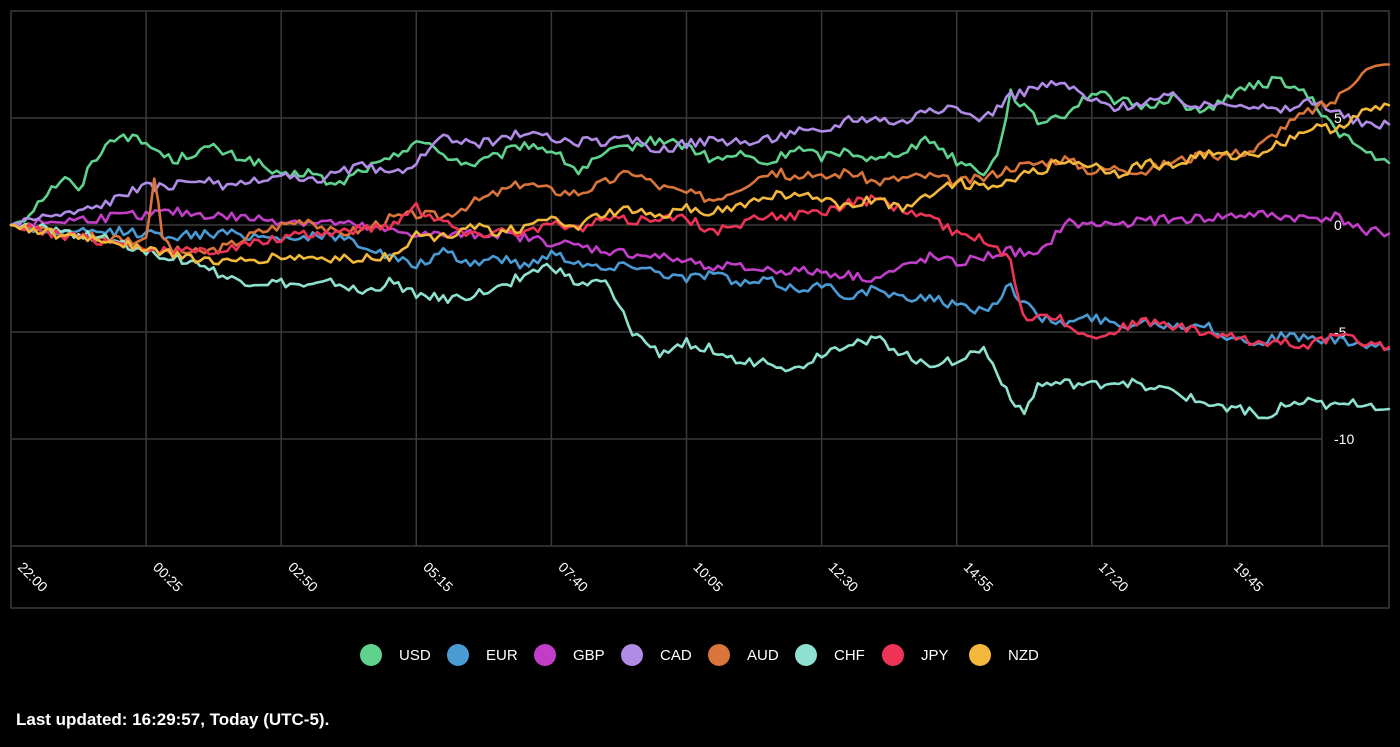 This screenshot has width=1400, height=747. I want to click on legend-label: CAD, so click(676, 655).